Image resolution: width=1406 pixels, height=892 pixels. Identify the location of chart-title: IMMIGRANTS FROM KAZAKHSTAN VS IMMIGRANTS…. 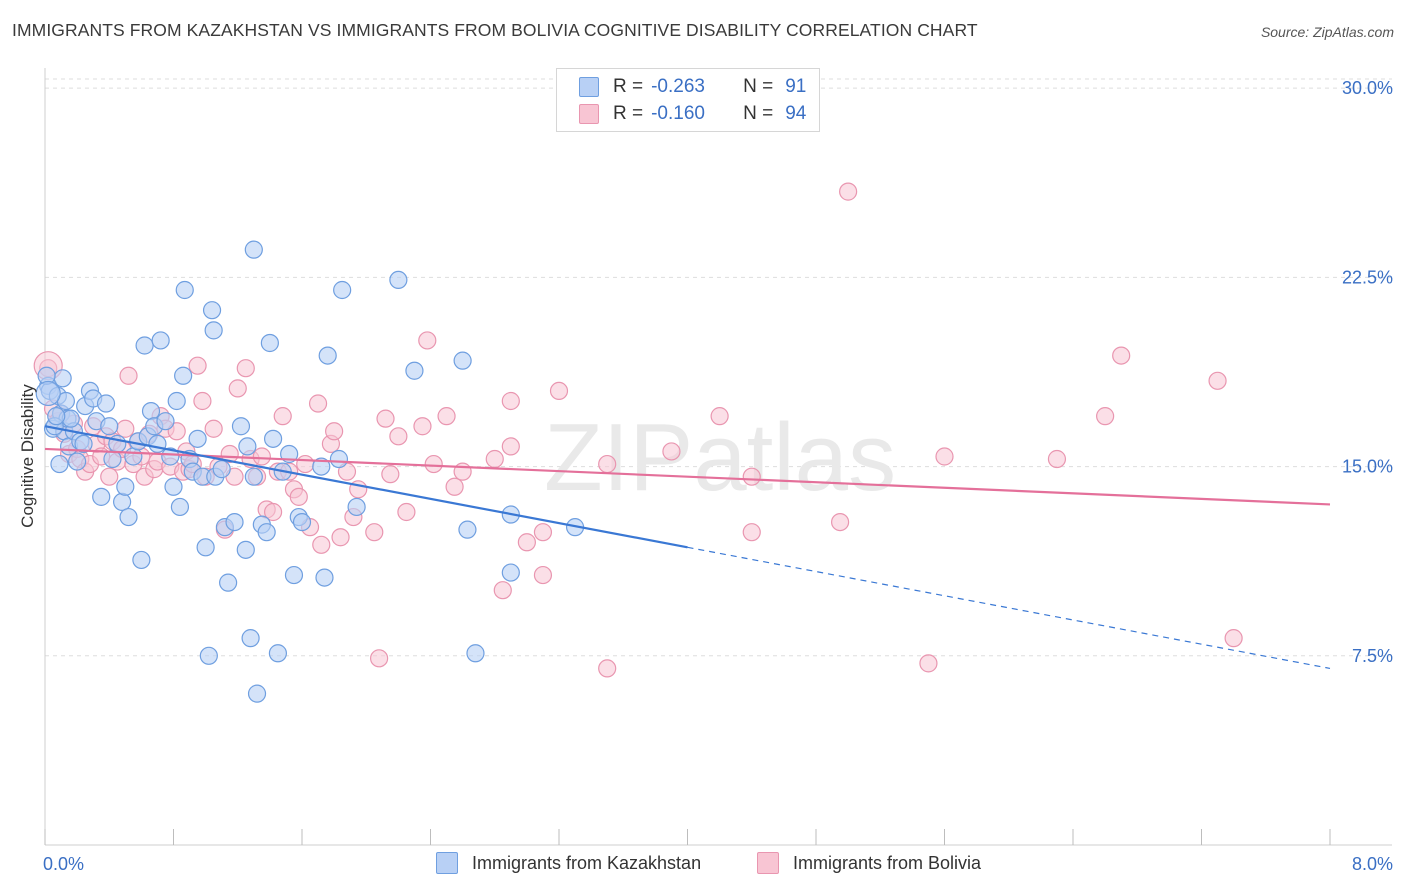
(495, 30).